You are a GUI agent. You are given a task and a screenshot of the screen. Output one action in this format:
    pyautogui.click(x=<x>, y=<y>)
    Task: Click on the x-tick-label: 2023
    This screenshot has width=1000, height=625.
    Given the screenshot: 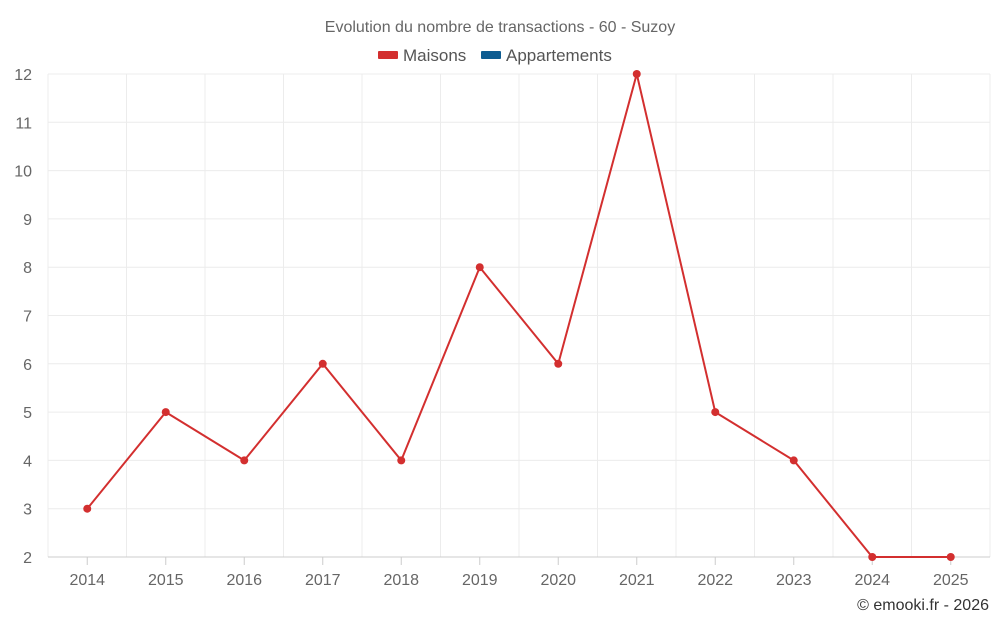 What is the action you would take?
    pyautogui.click(x=794, y=580)
    